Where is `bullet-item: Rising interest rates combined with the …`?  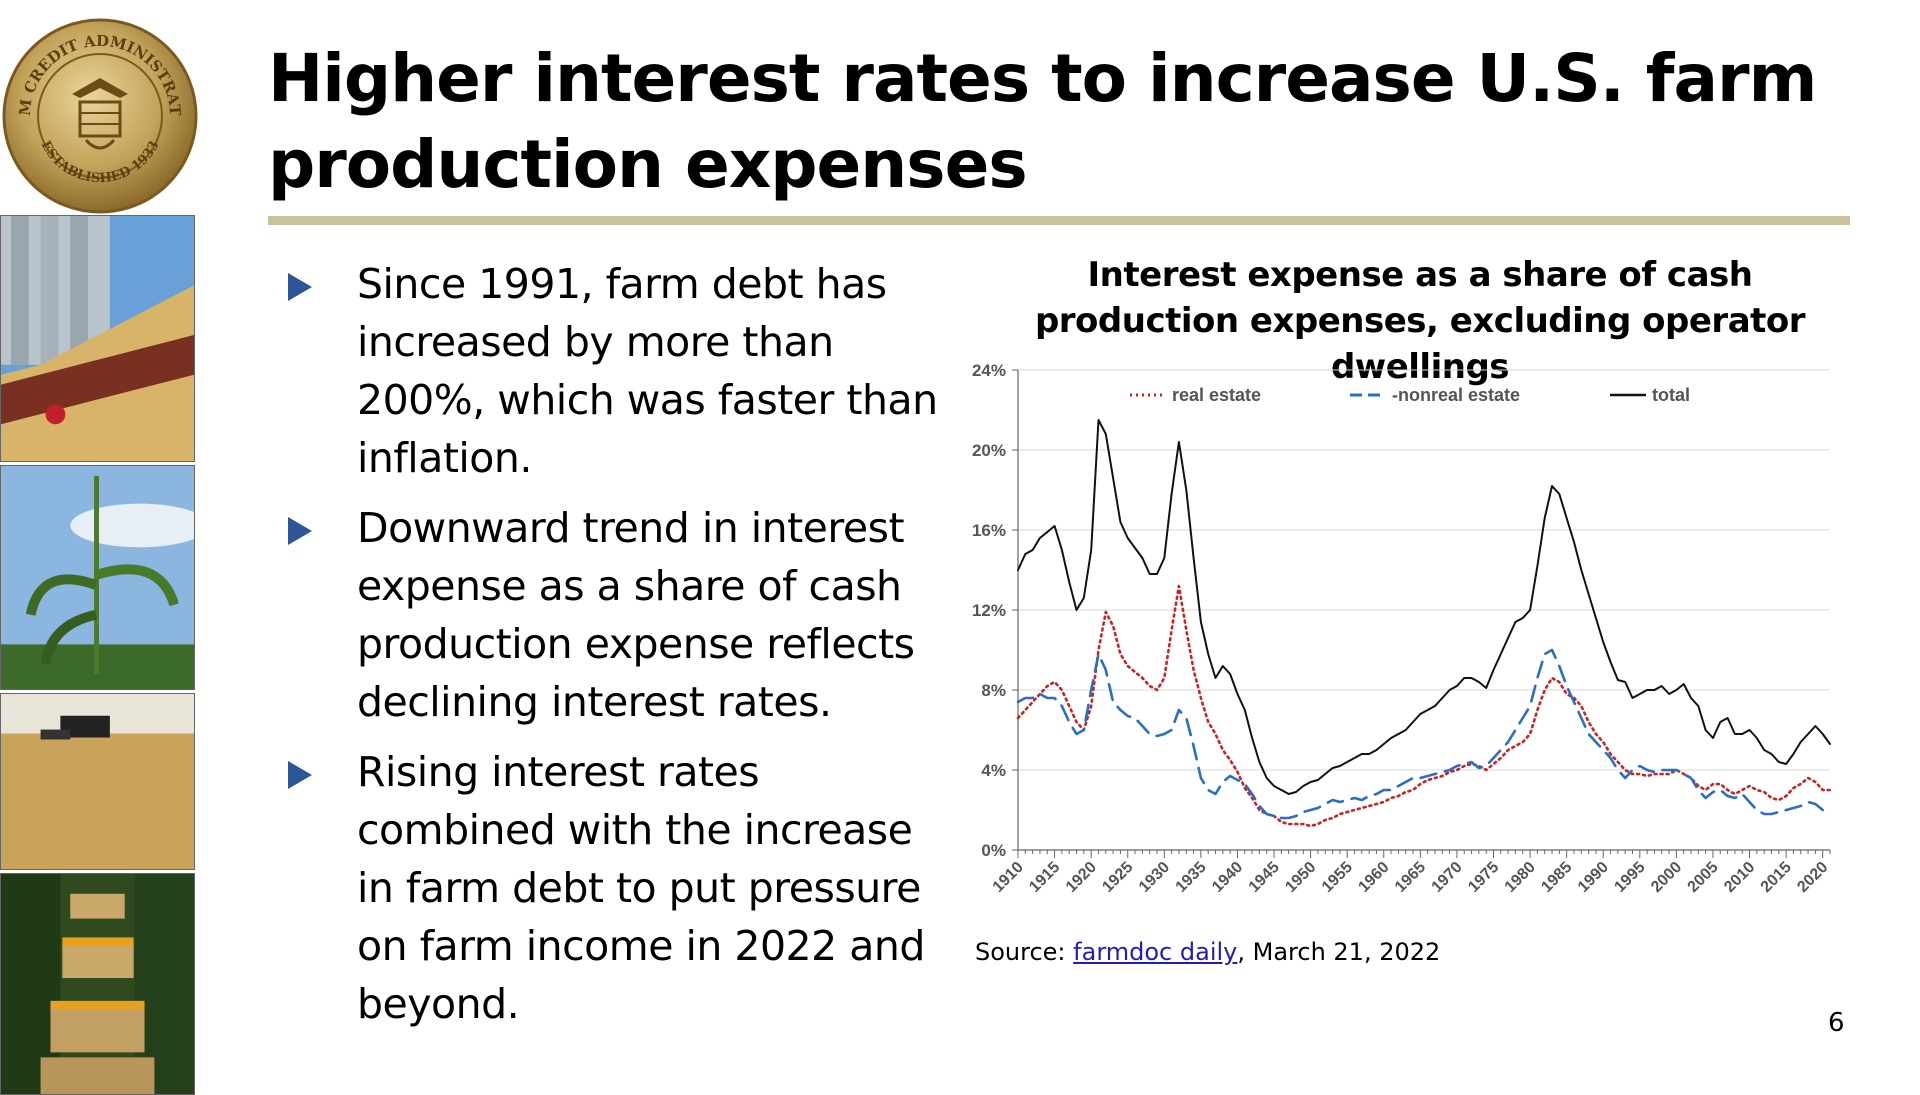 bullet-item: Rising interest rates combined with the … is located at coordinates (615, 888).